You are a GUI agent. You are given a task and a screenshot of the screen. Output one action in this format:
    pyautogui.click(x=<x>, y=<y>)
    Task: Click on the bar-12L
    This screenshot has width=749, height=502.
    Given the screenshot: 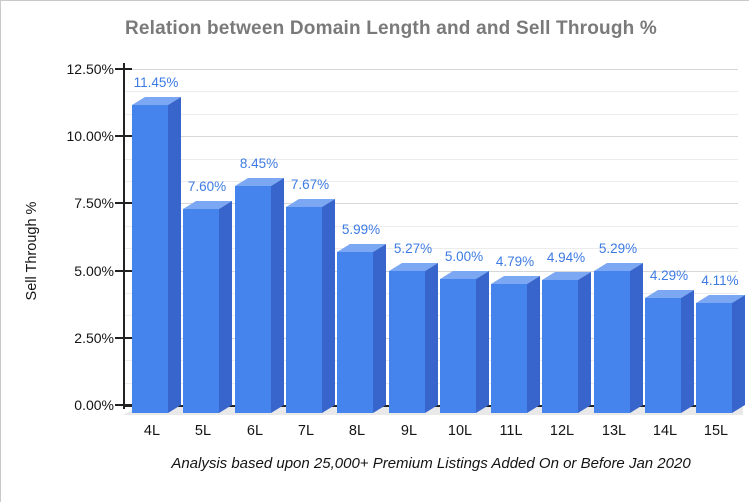 What is the action you would take?
    pyautogui.click(x=566, y=342)
    